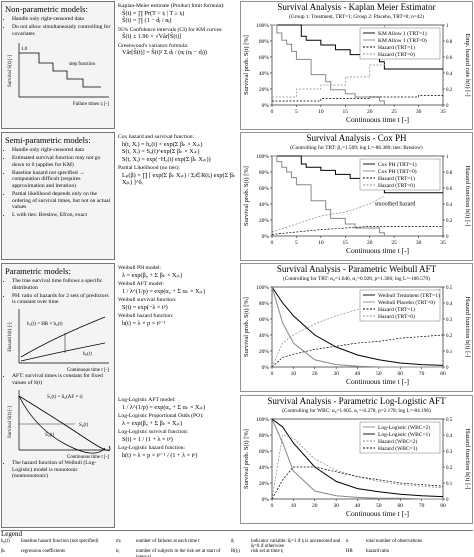 The image size is (474, 557). I want to click on formula: Ŝ(t) = ∏ Pr(T > tⱼ | T ≥ tⱼ), so click(153, 13).